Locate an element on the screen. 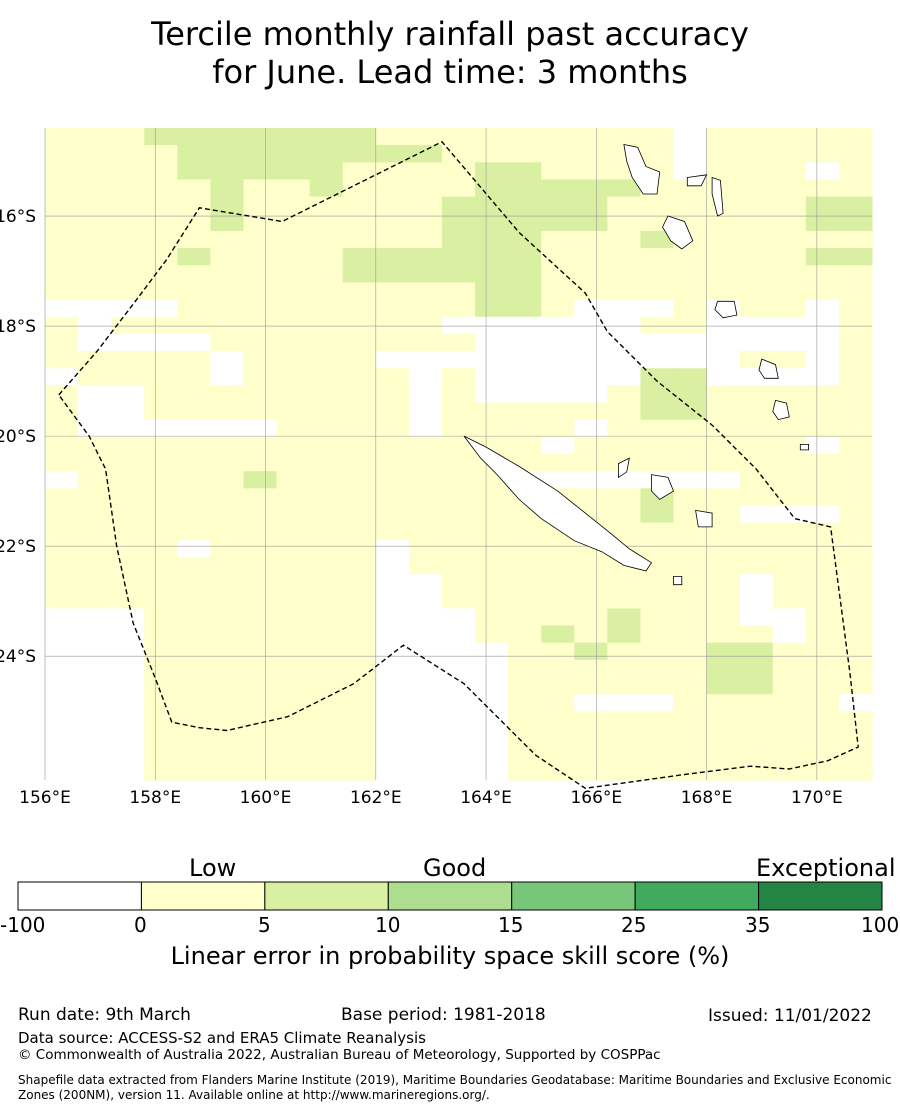 Image resolution: width=900 pixels, height=1110 pixels. lon-tick-label: 158°E is located at coordinates (155, 798).